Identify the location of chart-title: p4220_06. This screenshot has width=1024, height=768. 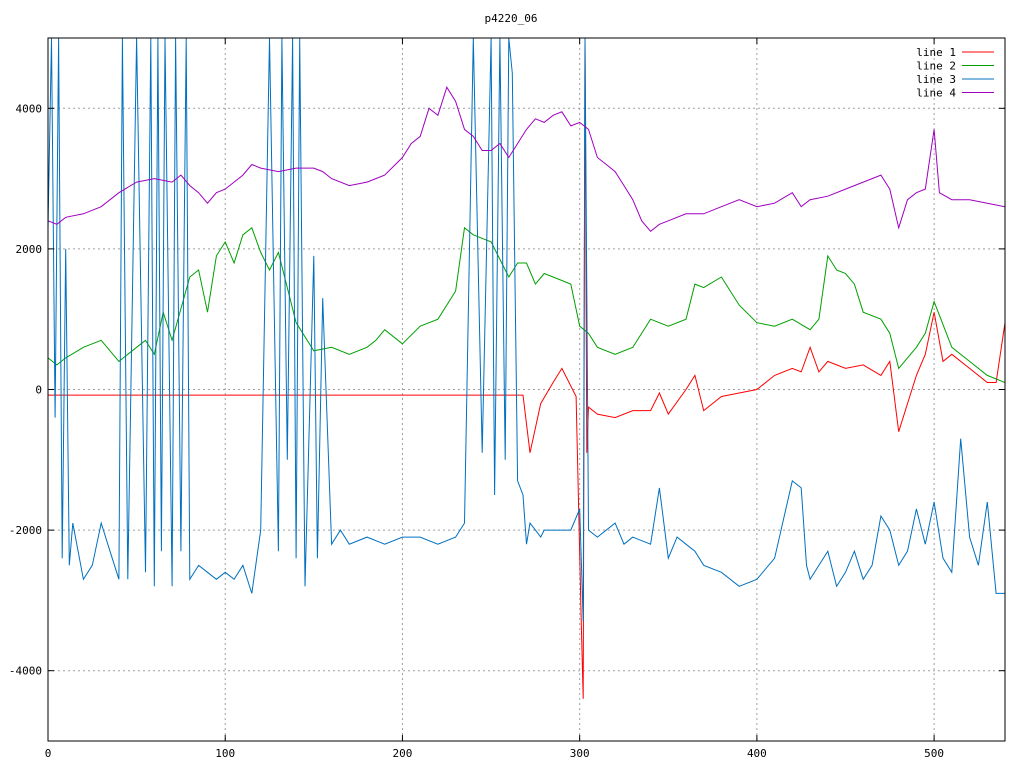
(511, 18).